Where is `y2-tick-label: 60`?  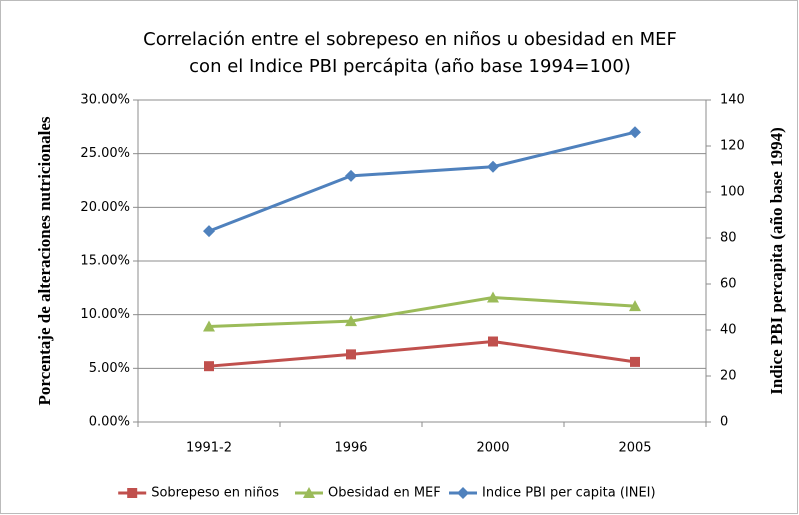
y2-tick-label: 60 is located at coordinates (728, 284).